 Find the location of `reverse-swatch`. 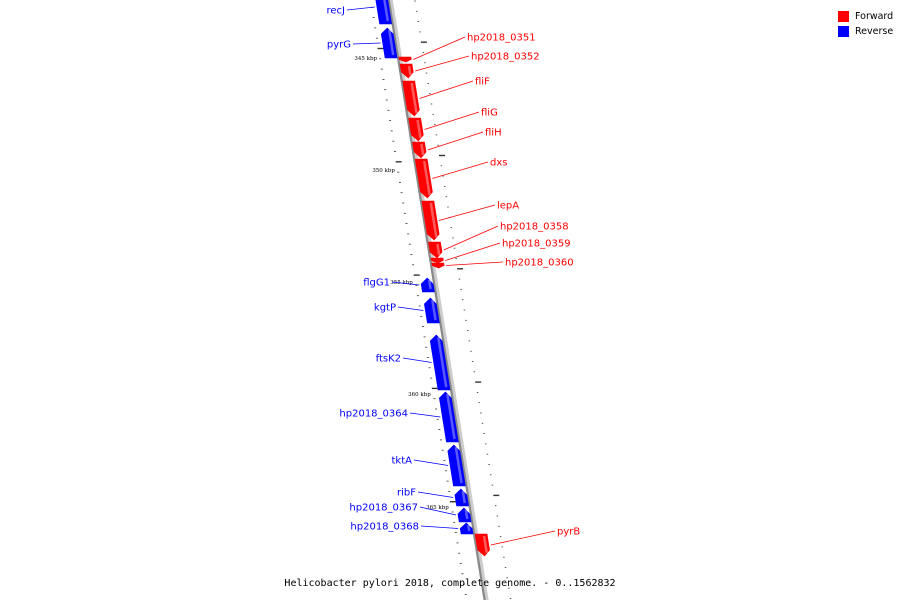

reverse-swatch is located at coordinates (843, 31).